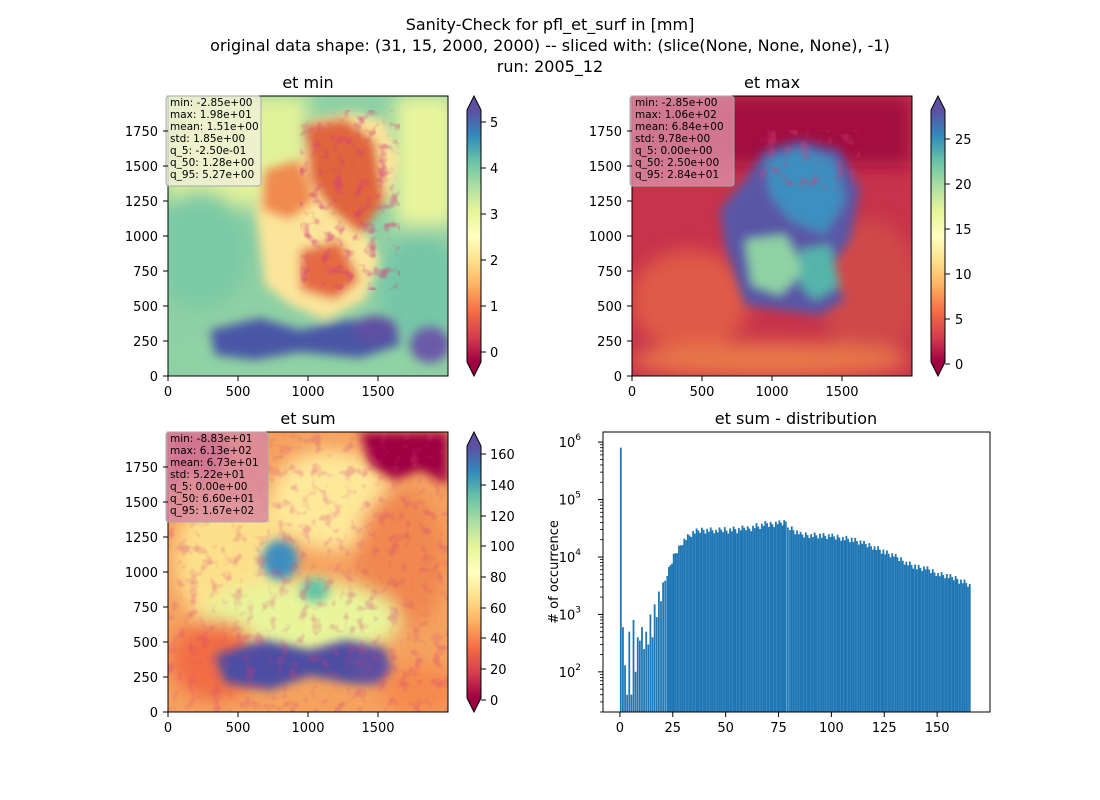  I want to click on colorbar-tick-label: 2, so click(494, 261).